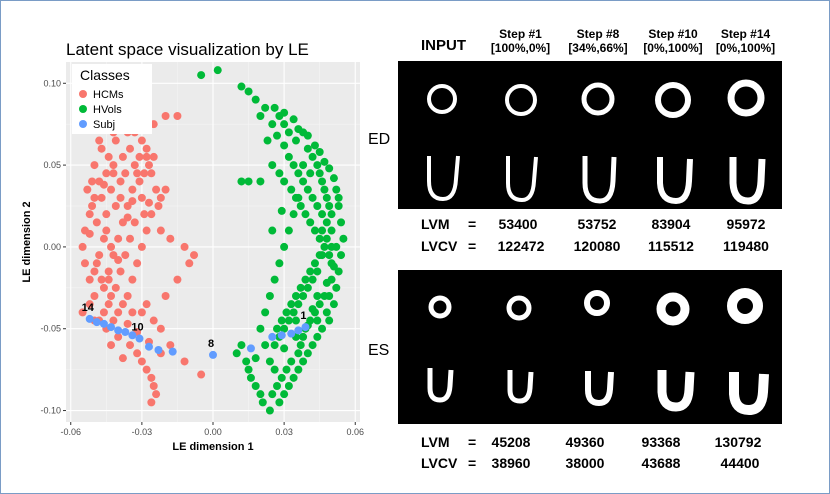 The height and width of the screenshot is (494, 830). What do you see at coordinates (83, 124) in the screenshot?
I see `legend-swatch` at bounding box center [83, 124].